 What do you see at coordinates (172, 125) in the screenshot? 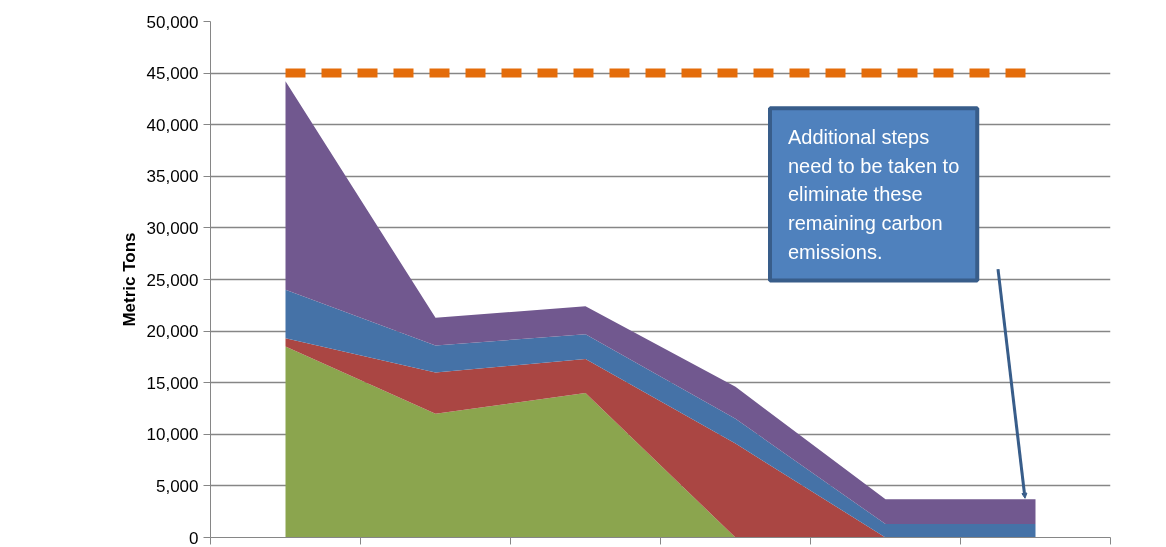
I see `y-tick-label: 40,000` at bounding box center [172, 125].